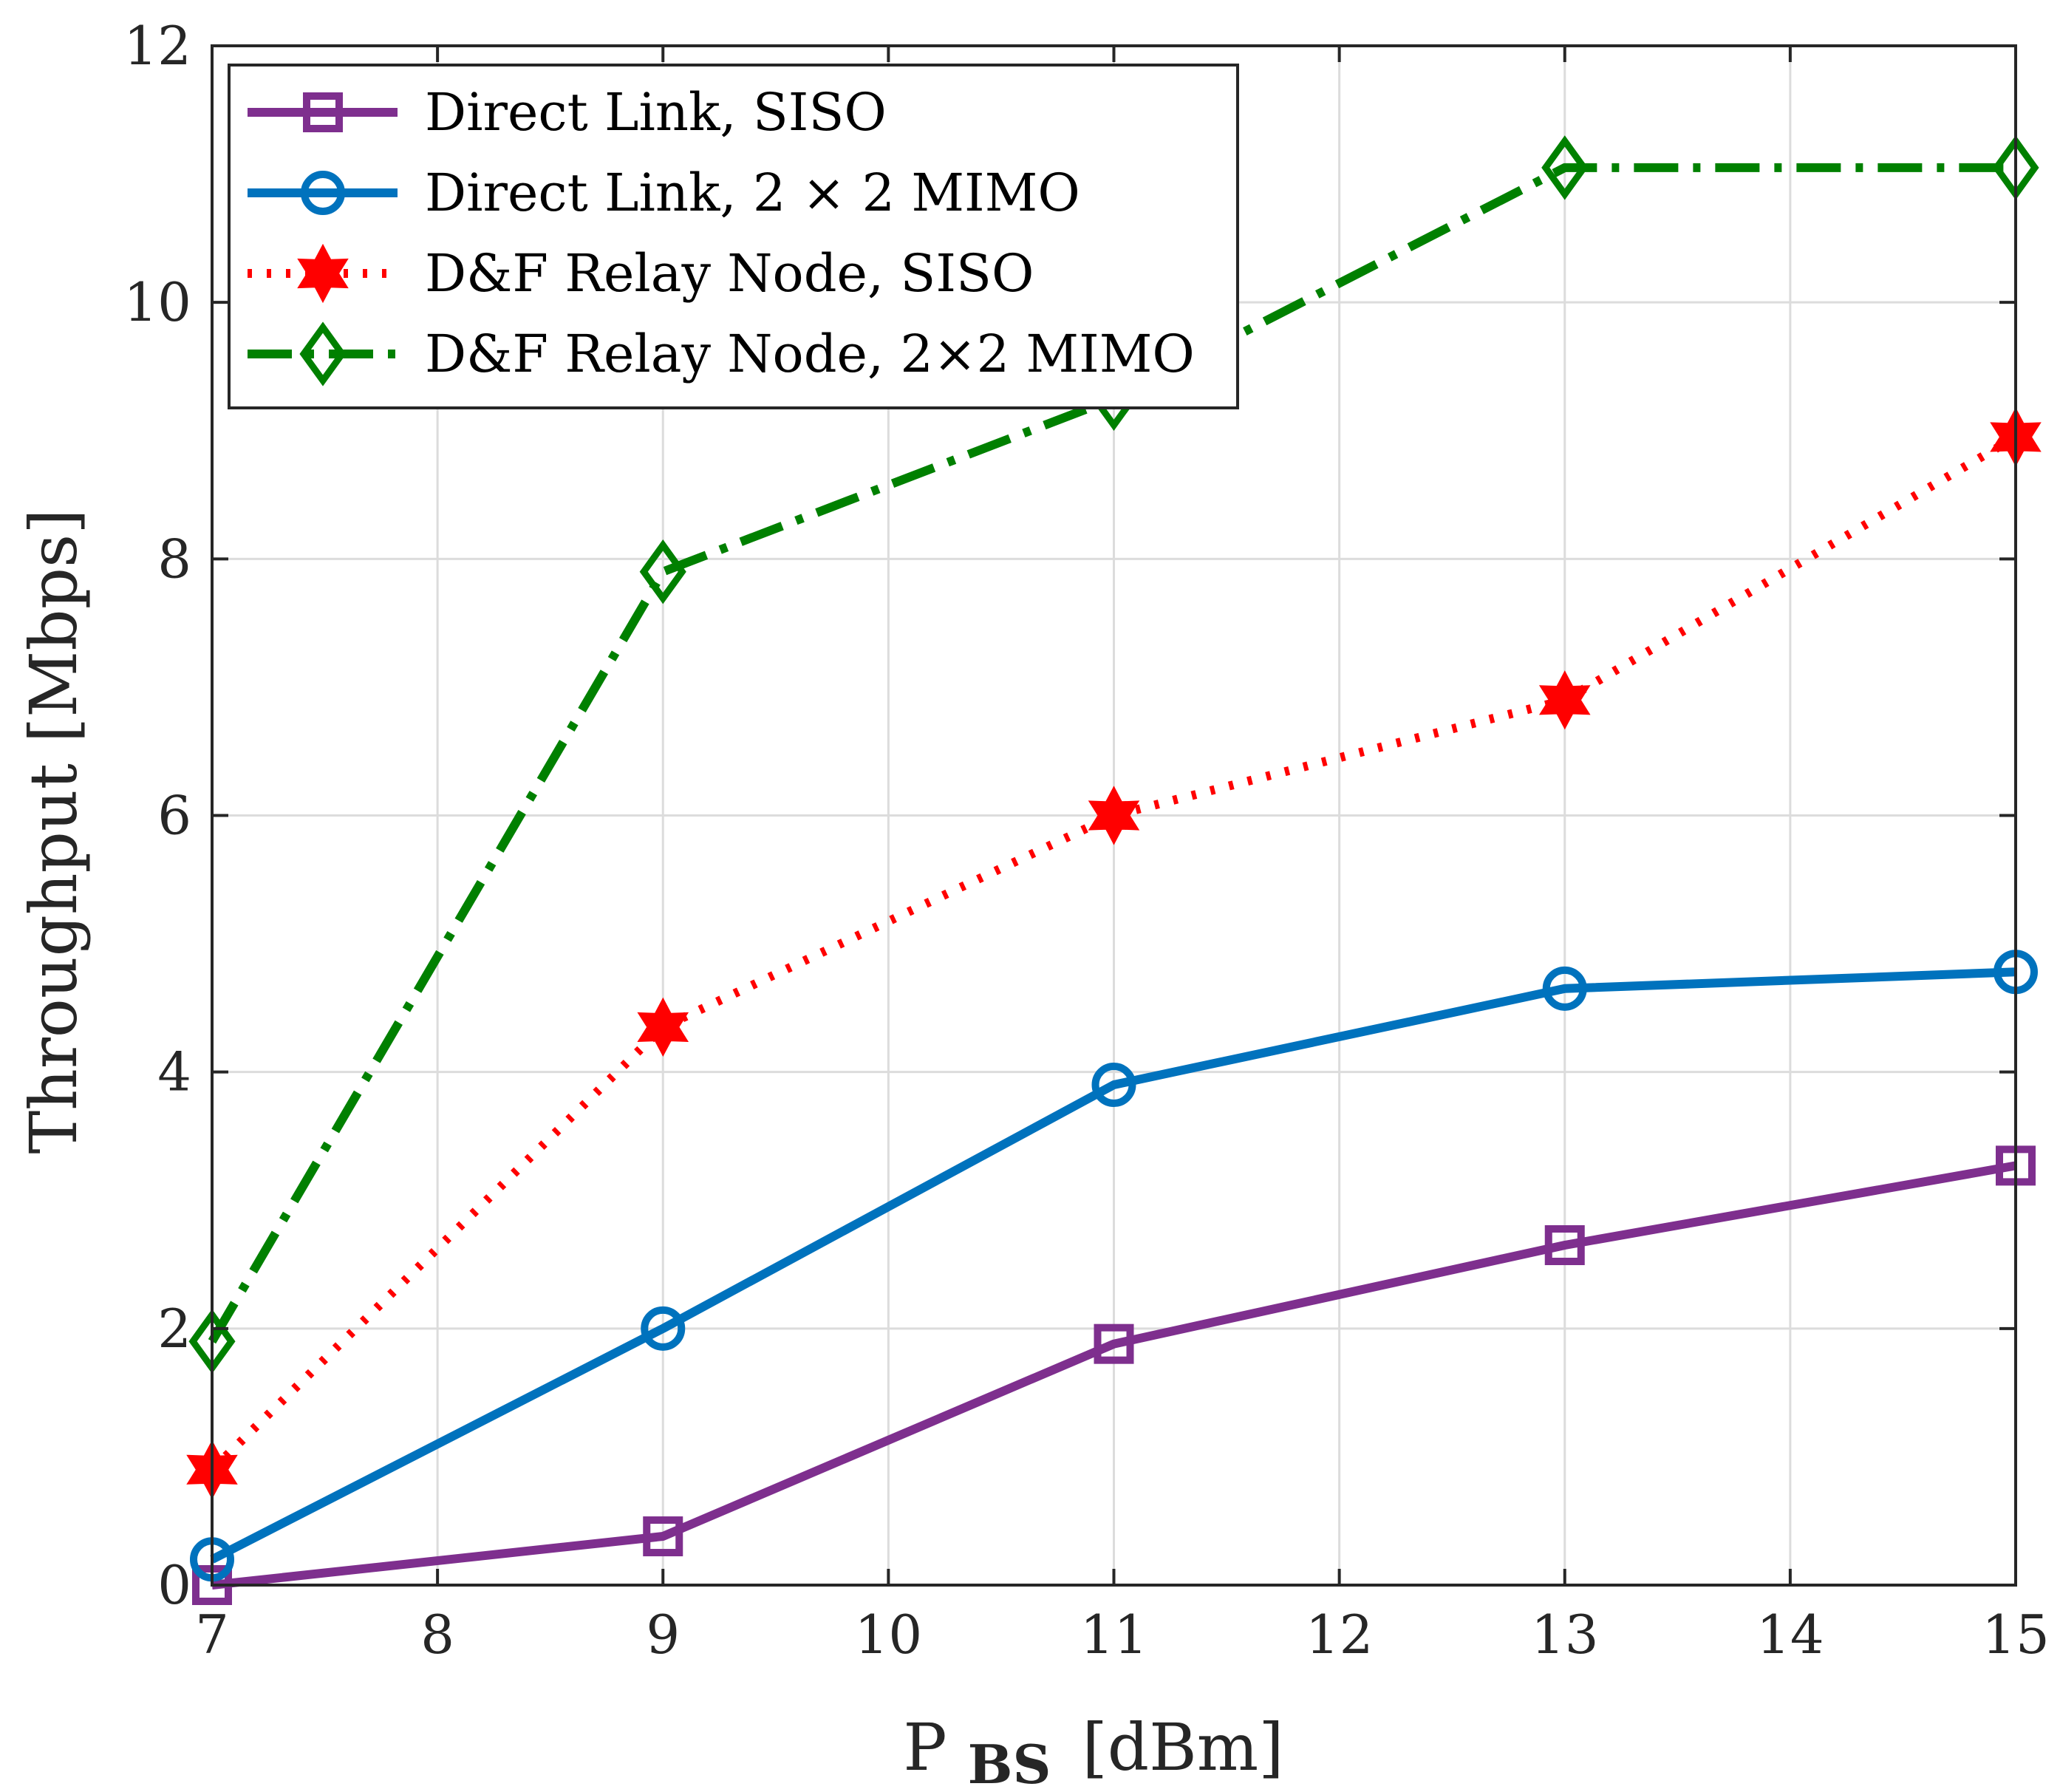  I want to click on legend-label: D&F Relay Node, 2×2 MIMO, so click(810, 354).